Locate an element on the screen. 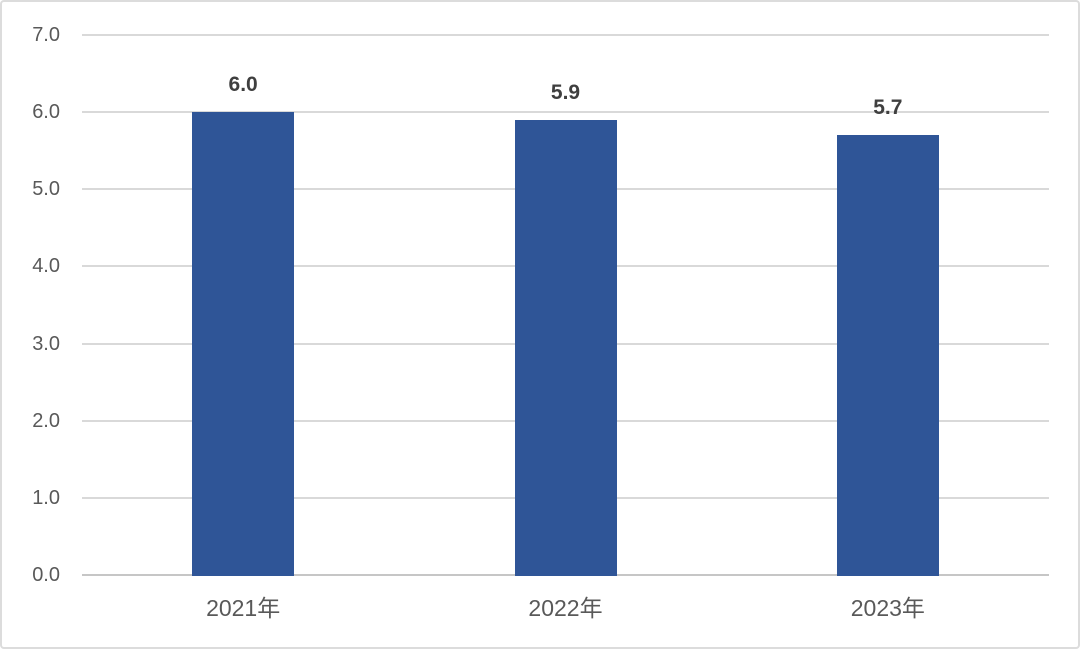 The image size is (1080, 649). y-axis-tick-label: 1.0 is located at coordinates (46, 497).